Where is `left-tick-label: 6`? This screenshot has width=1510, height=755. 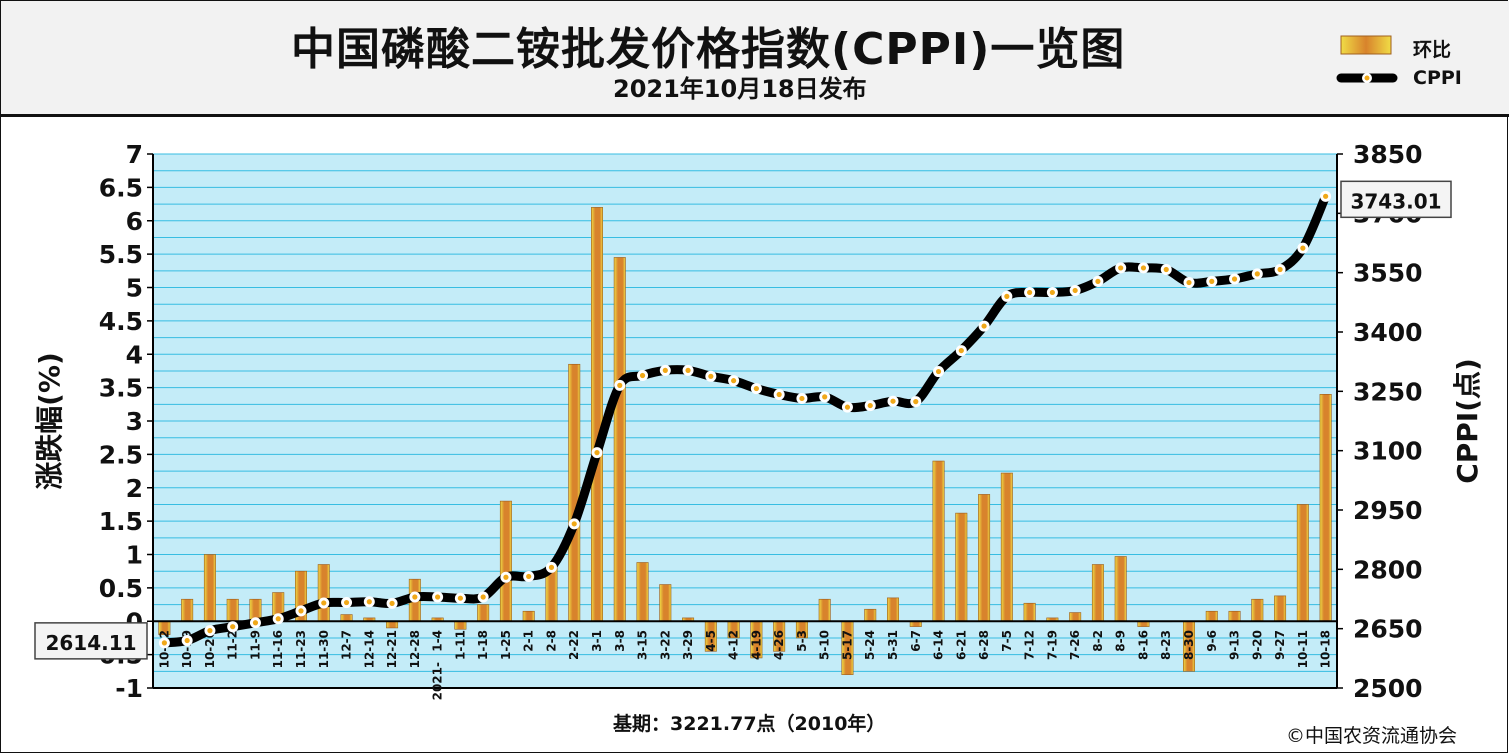 left-tick-label: 6 is located at coordinates (134, 221).